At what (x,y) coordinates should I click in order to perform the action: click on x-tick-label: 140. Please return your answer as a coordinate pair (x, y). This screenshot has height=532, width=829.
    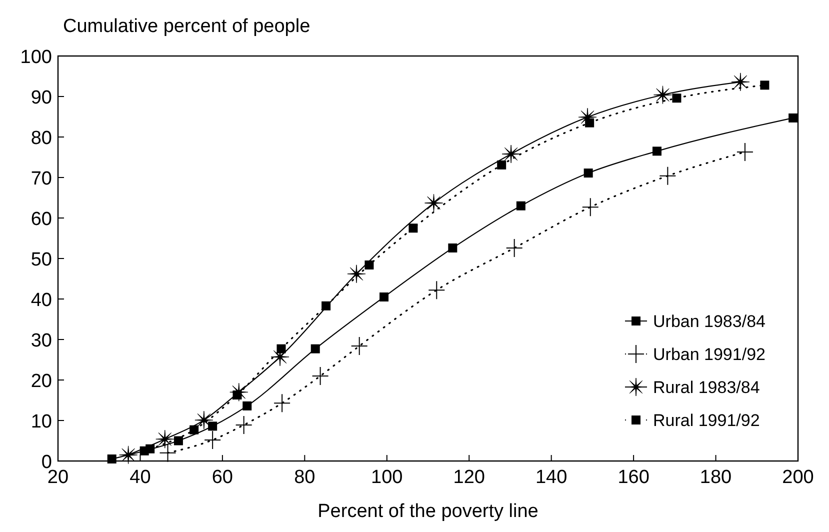
    Looking at the image, I should click on (551, 477).